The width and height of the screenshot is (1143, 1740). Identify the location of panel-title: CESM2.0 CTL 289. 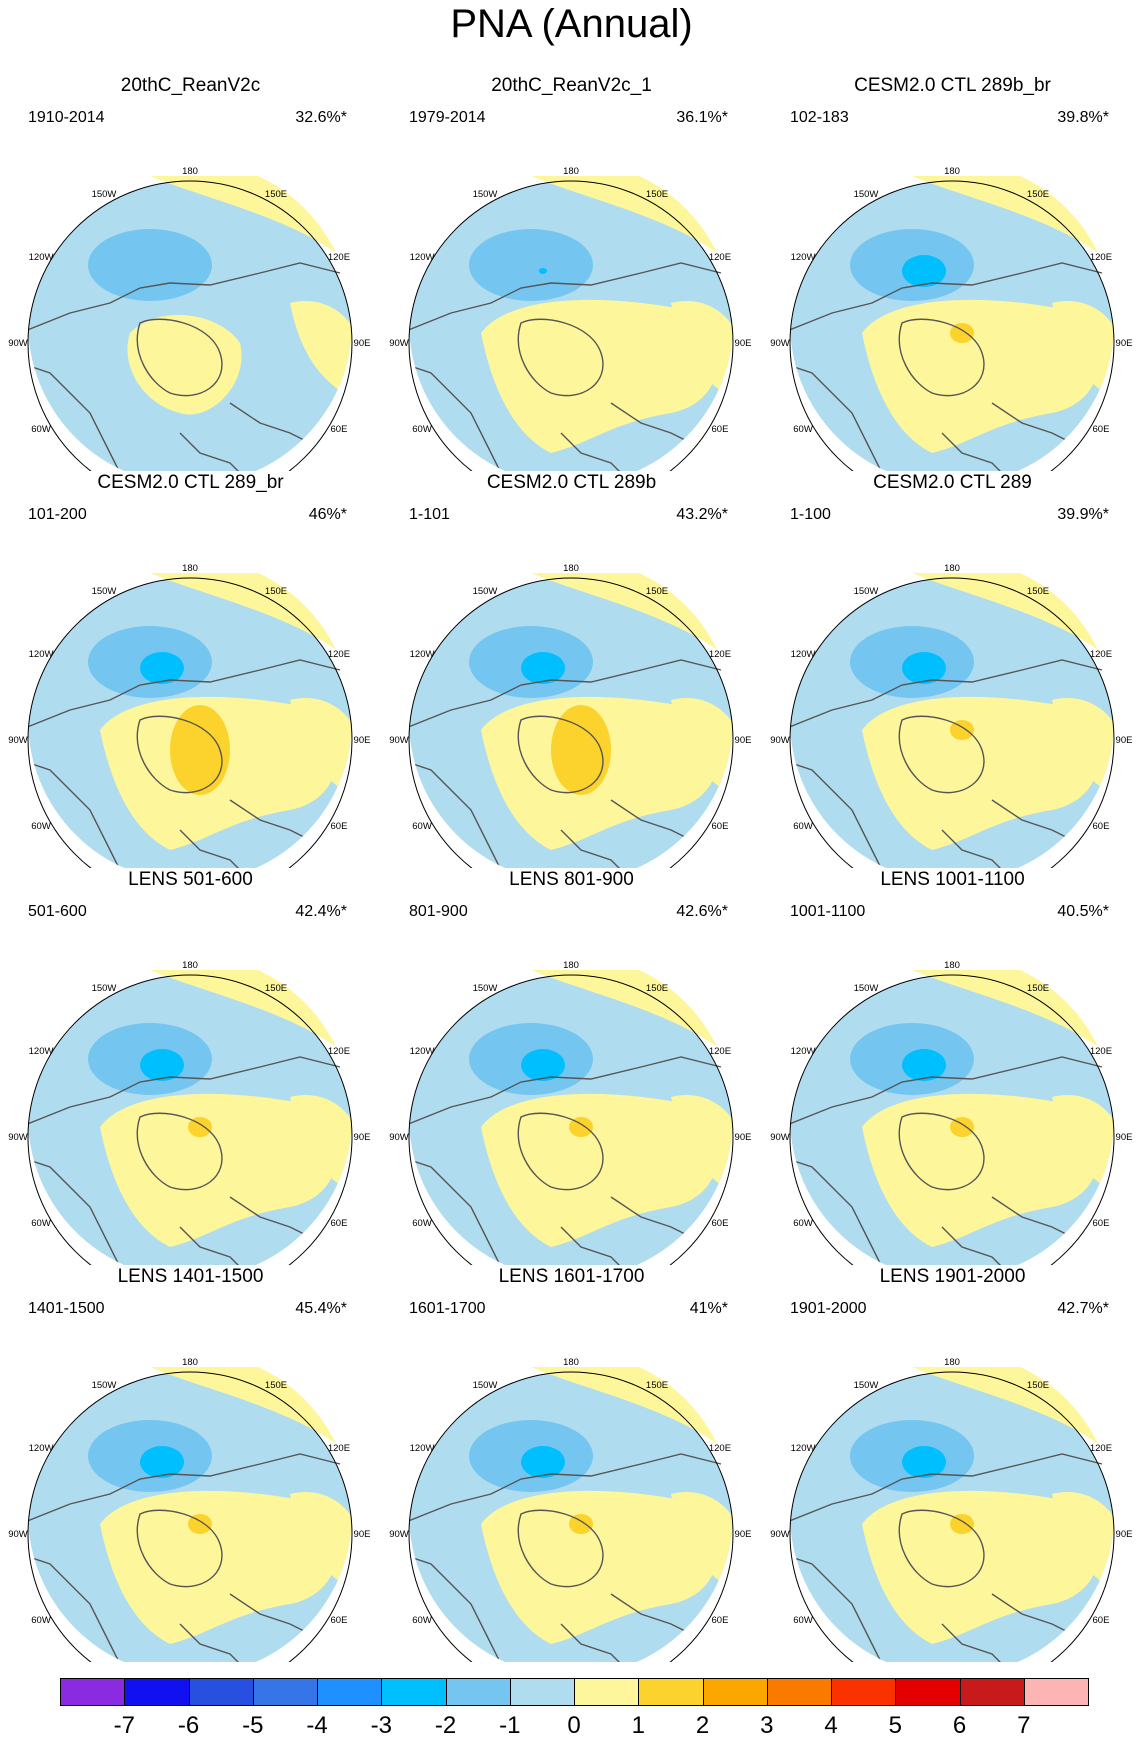
(952, 482).